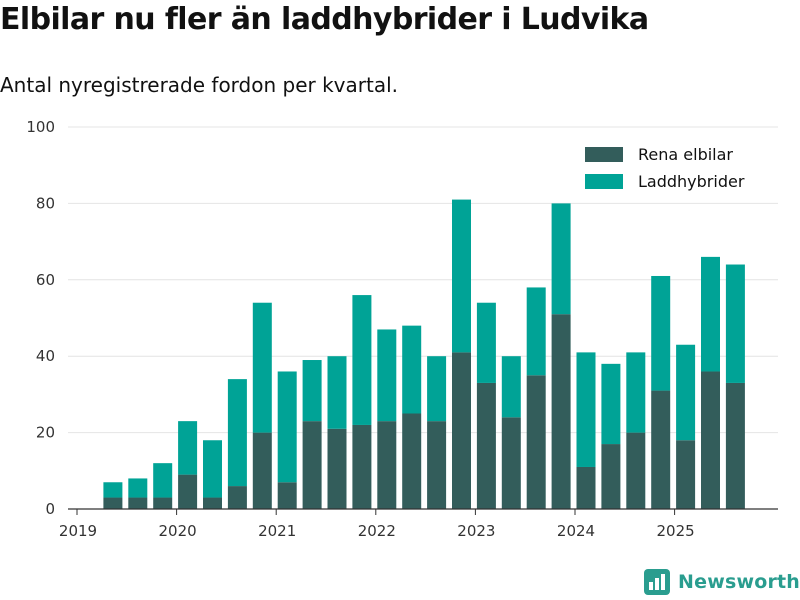 The width and height of the screenshot is (800, 600). Describe the element at coordinates (45, 433) in the screenshot. I see `y-tick-label: 20` at that location.